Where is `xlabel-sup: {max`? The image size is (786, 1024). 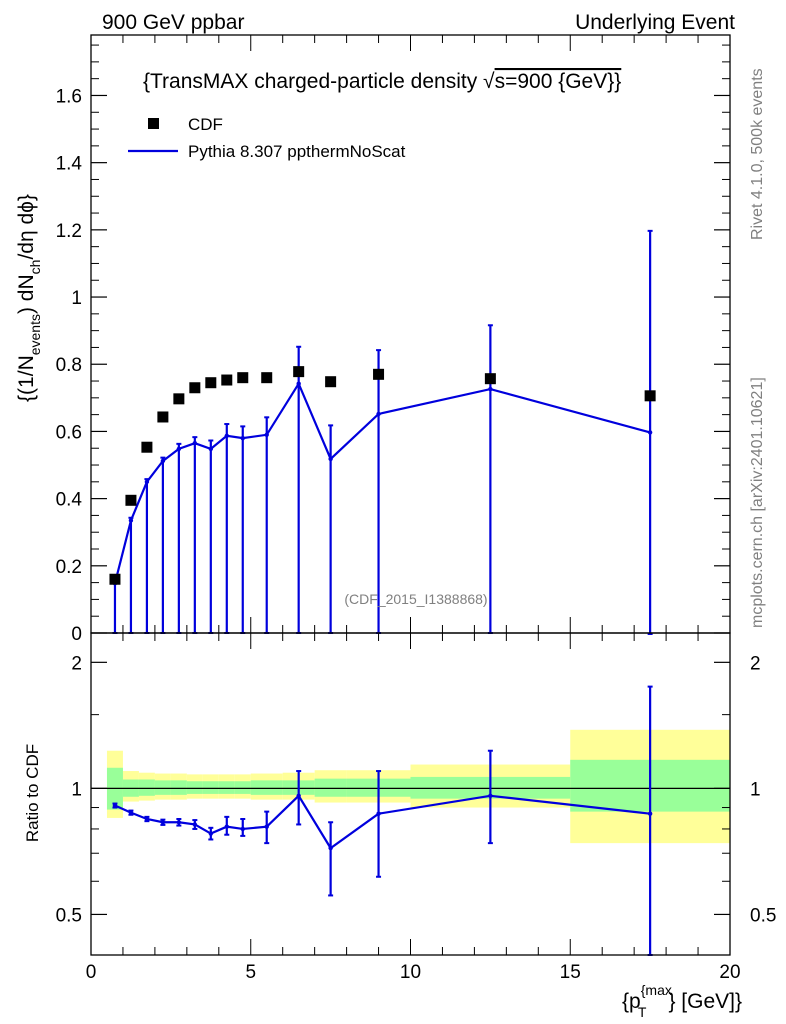 xlabel-sup: {max is located at coordinates (656, 990).